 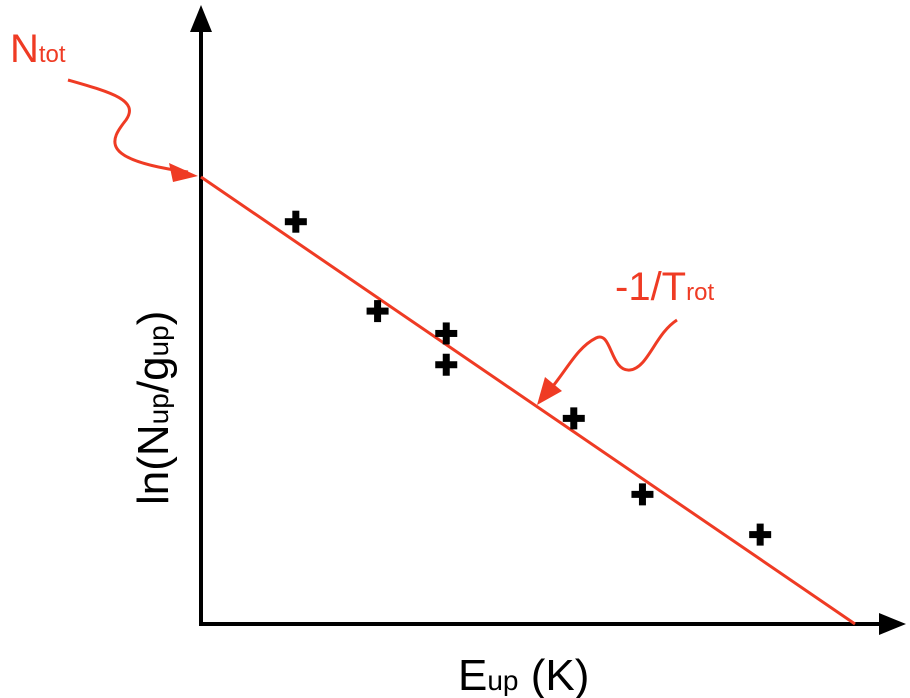 What do you see at coordinates (612, 356) in the screenshot?
I see `slope-arrow` at bounding box center [612, 356].